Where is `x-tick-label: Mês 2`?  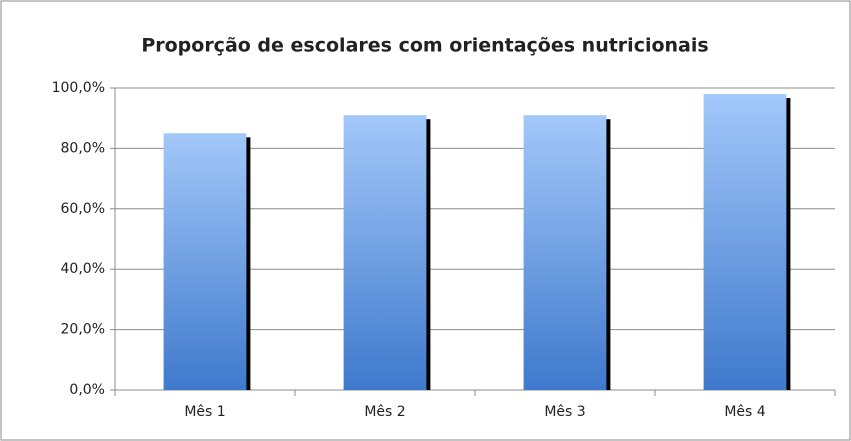
x-tick-label: Mês 2 is located at coordinates (384, 412).